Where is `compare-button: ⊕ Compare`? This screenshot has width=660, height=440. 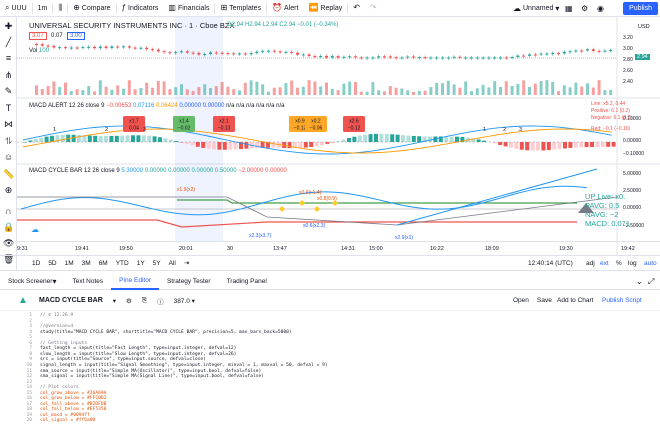
compare-button: ⊕ Compare is located at coordinates (92, 7).